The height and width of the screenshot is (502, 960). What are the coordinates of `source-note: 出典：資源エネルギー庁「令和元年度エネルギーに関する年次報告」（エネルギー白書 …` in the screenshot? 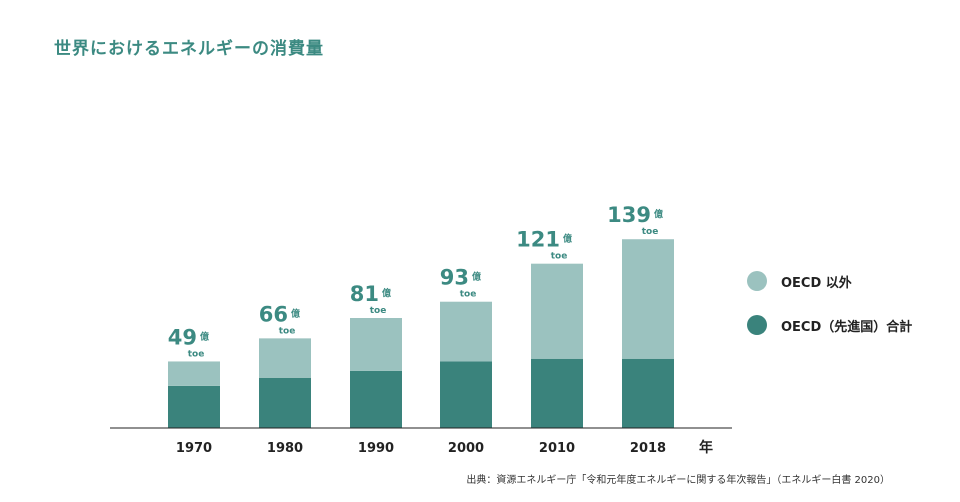 It's located at (678, 480).